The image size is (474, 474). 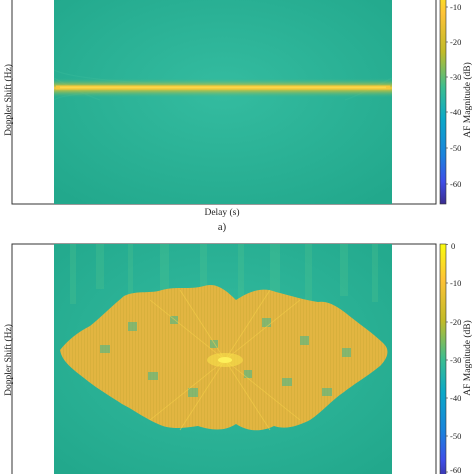 What do you see at coordinates (8, 360) in the screenshot?
I see `panel-b-ylabel: Doppler Shift (Hz)` at bounding box center [8, 360].